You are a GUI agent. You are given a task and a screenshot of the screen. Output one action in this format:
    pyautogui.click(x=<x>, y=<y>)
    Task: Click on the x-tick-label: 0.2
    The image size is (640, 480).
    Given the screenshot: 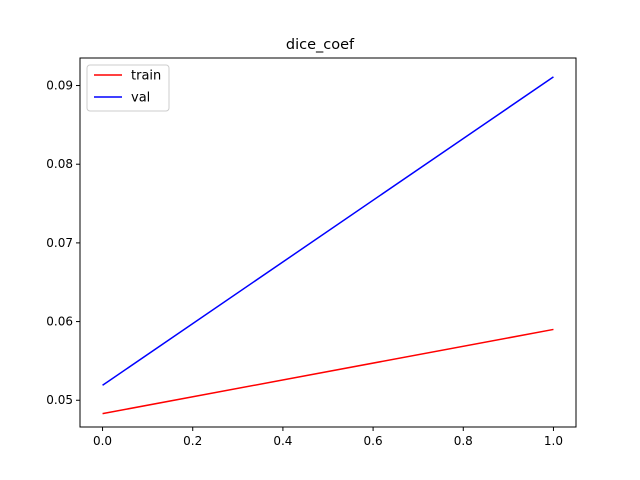 What is the action you would take?
    pyautogui.click(x=192, y=441)
    